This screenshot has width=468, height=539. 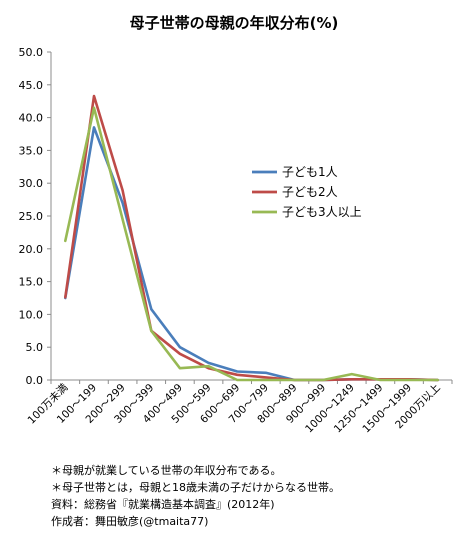 I want to click on legend-label: 子ども3人以上, so click(x=322, y=212).